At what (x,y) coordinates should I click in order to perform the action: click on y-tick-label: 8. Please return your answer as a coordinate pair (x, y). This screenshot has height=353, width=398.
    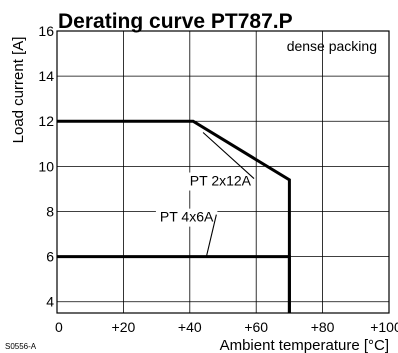
    Looking at the image, I should click on (50, 211).